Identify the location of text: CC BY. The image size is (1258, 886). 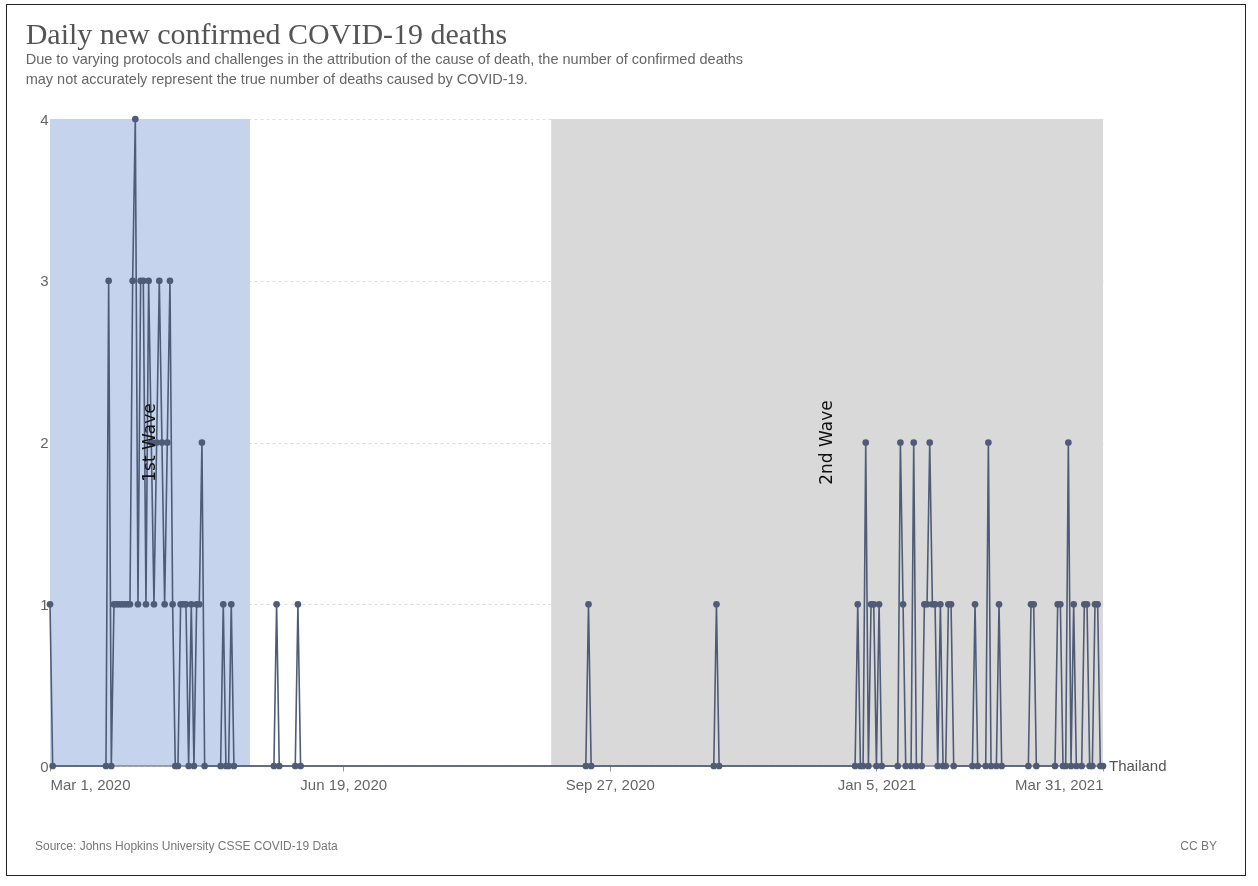
(1198, 846).